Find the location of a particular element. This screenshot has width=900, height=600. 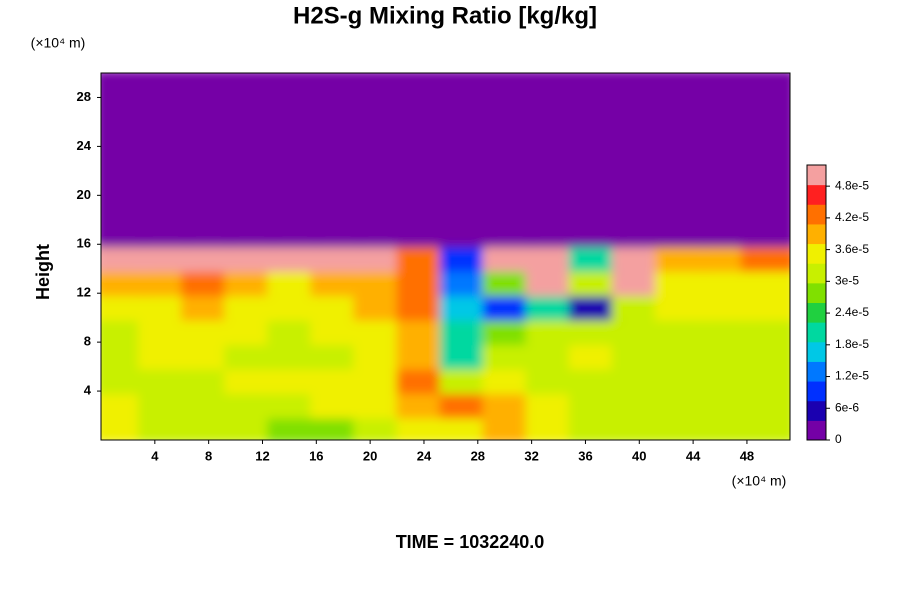

x-tick-label: 28 is located at coordinates (478, 455).